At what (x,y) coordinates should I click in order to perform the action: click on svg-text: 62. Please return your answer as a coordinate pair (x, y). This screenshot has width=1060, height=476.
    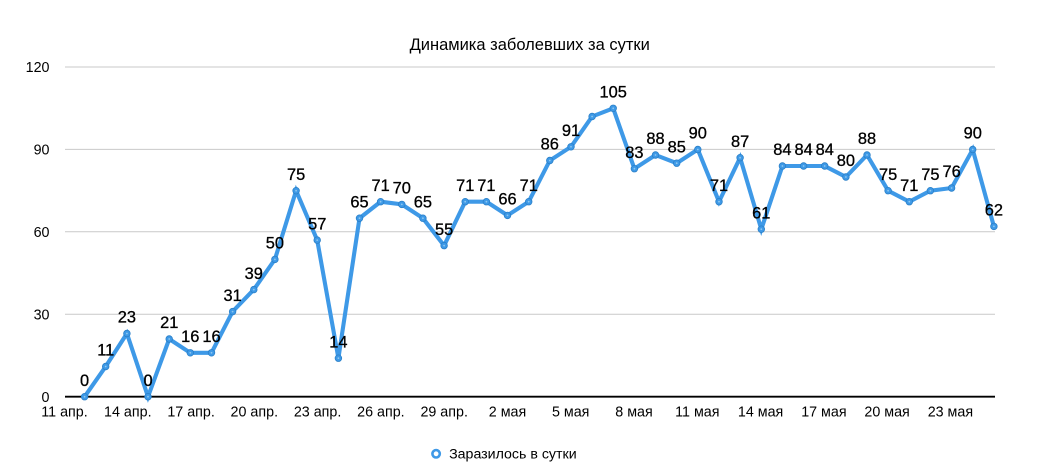
    Looking at the image, I should click on (994, 211).